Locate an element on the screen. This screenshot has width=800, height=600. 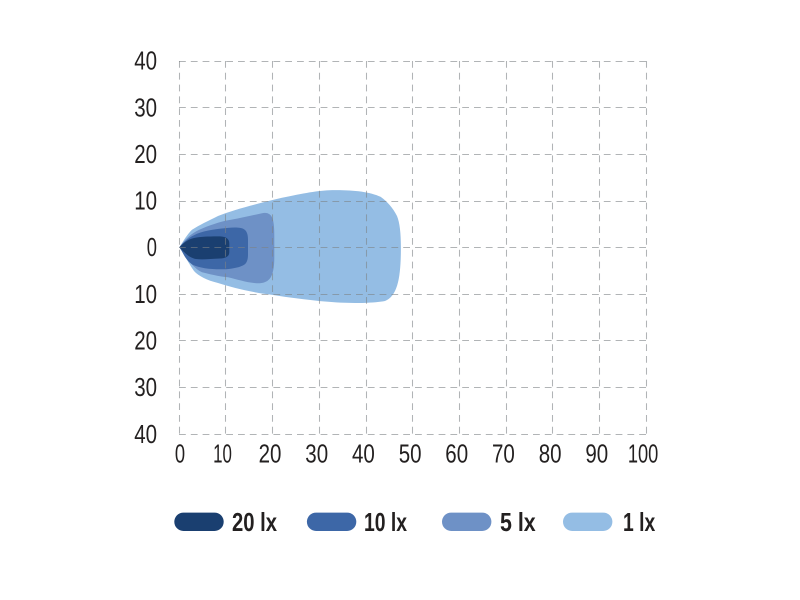
svg-text: 20 lx is located at coordinates (254, 522).